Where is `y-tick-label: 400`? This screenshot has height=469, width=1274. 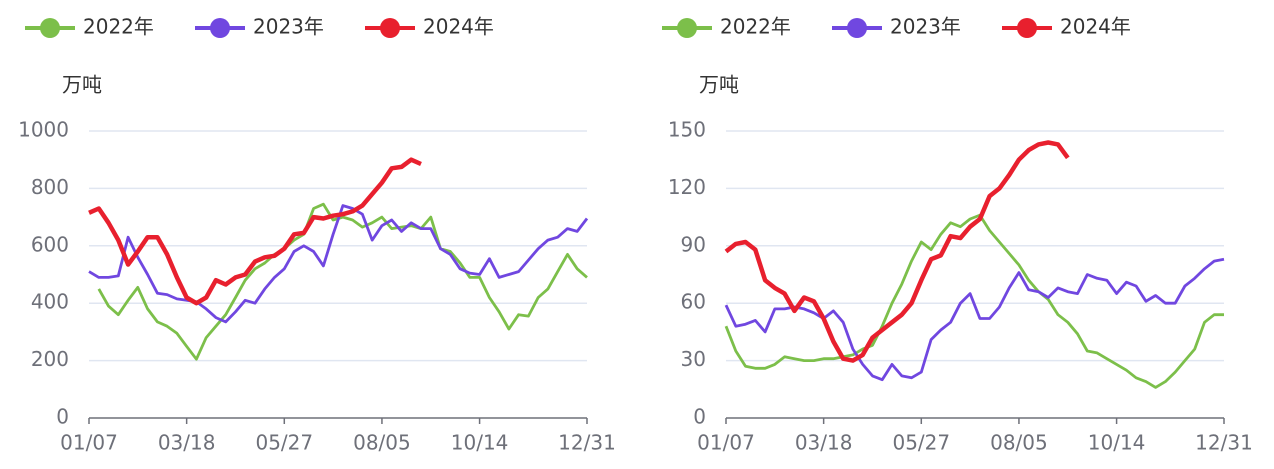
y-tick-label: 400 is located at coordinates (50, 302).